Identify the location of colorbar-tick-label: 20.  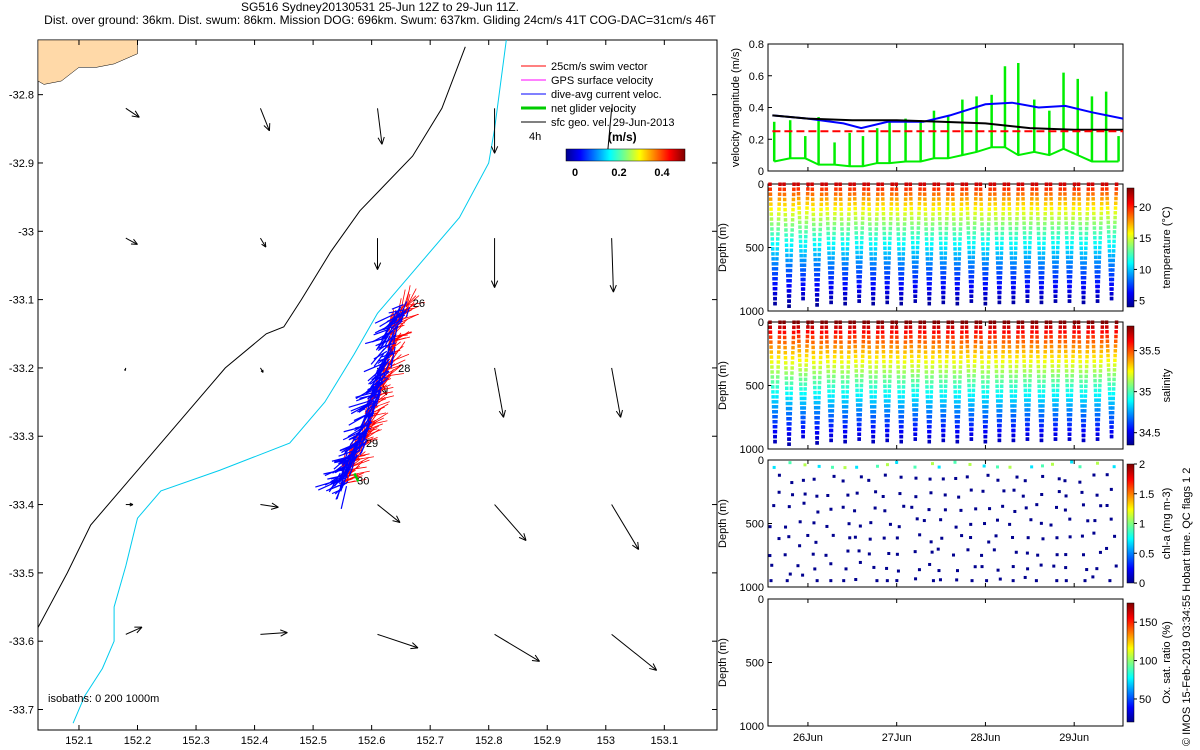
(1145, 208).